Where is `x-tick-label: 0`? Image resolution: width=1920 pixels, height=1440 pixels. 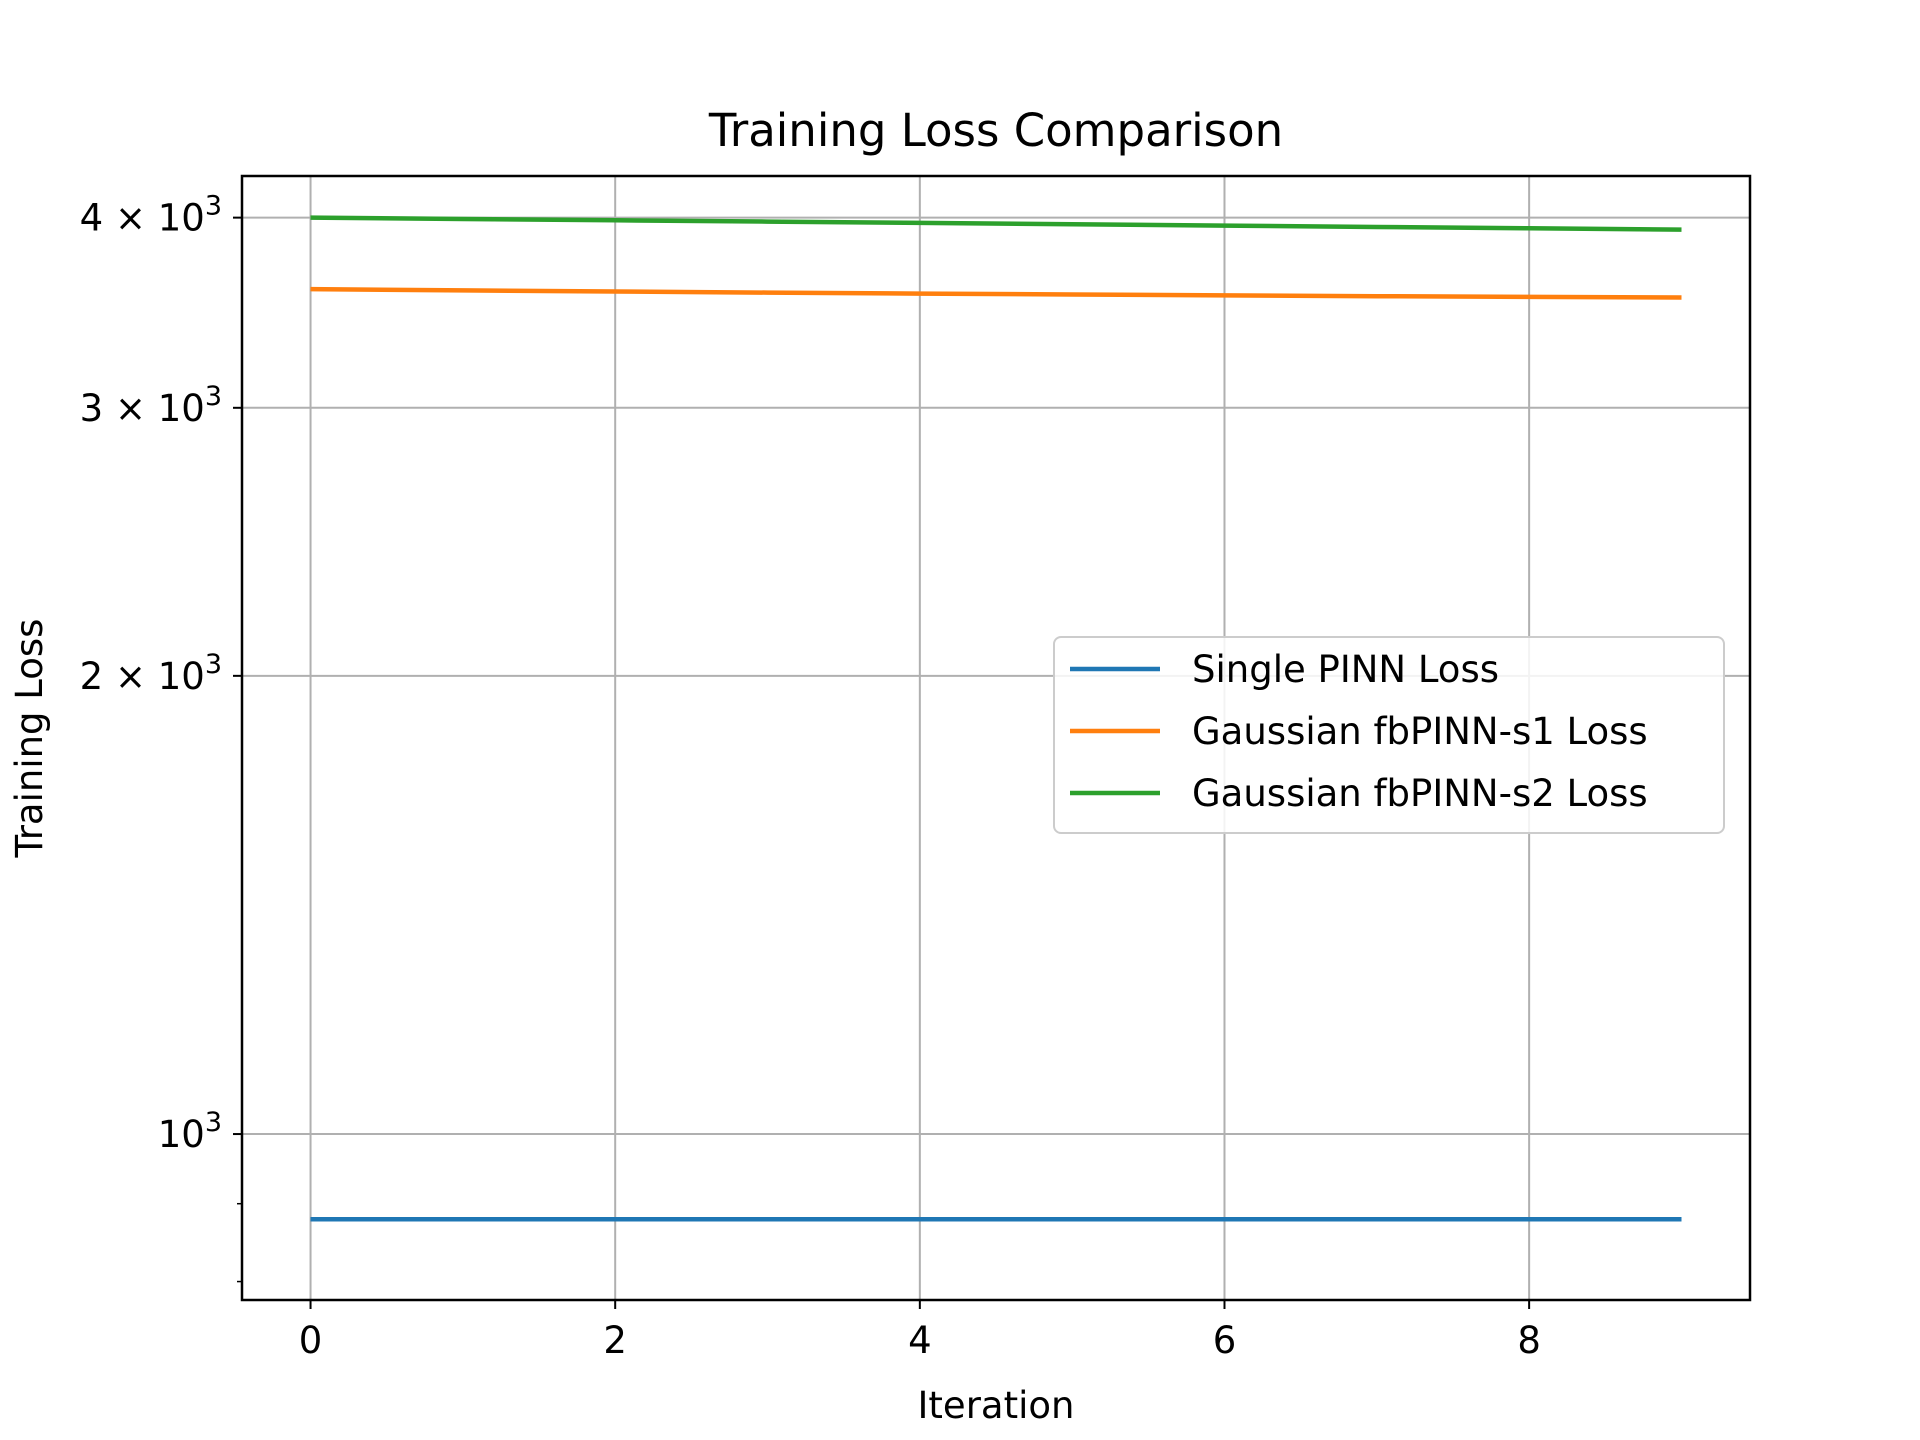
x-tick-label: 0 is located at coordinates (311, 1340).